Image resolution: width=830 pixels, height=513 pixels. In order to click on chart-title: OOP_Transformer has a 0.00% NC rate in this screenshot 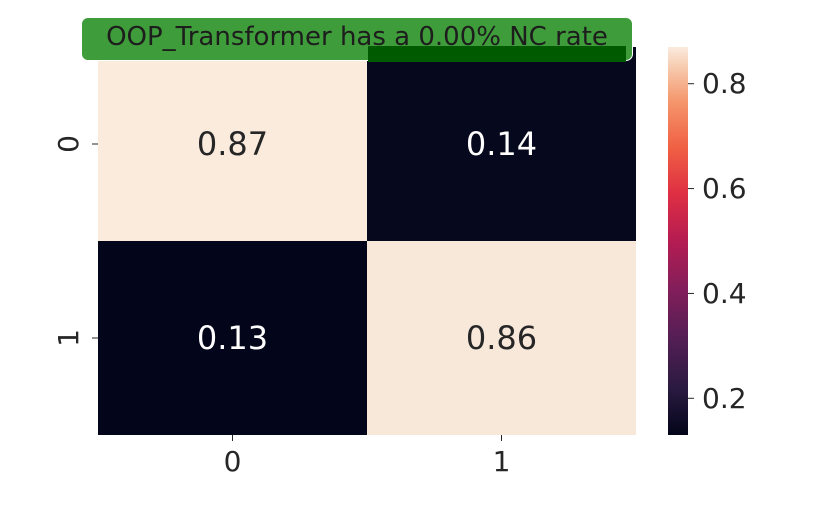, I will do `click(357, 37)`.